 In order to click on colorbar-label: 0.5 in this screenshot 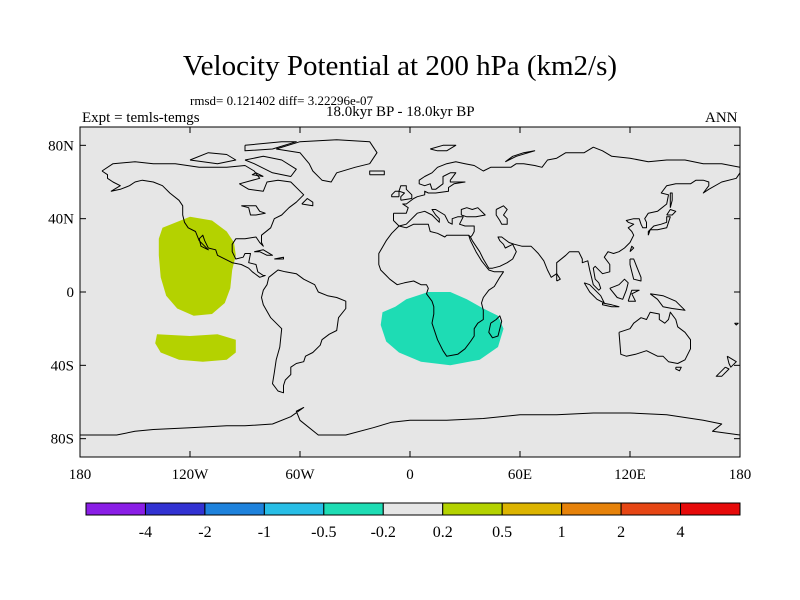, I will do `click(502, 532)`.